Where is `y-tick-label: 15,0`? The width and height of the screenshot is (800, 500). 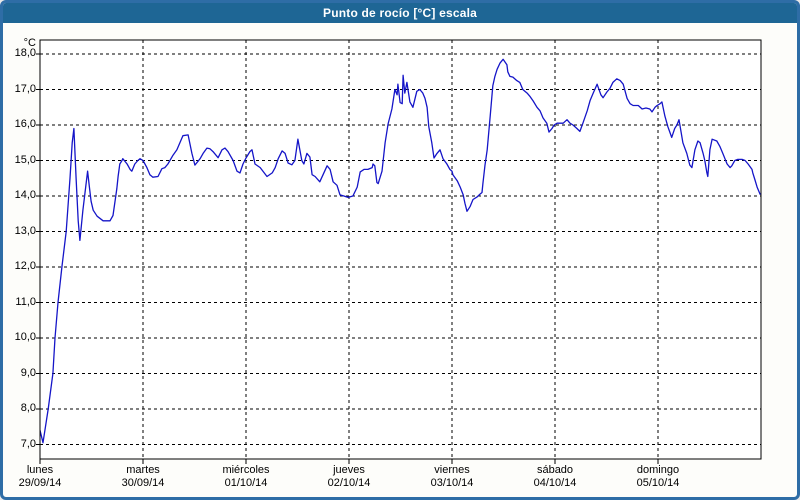
y-tick-label: 15,0 is located at coordinates (25, 160).